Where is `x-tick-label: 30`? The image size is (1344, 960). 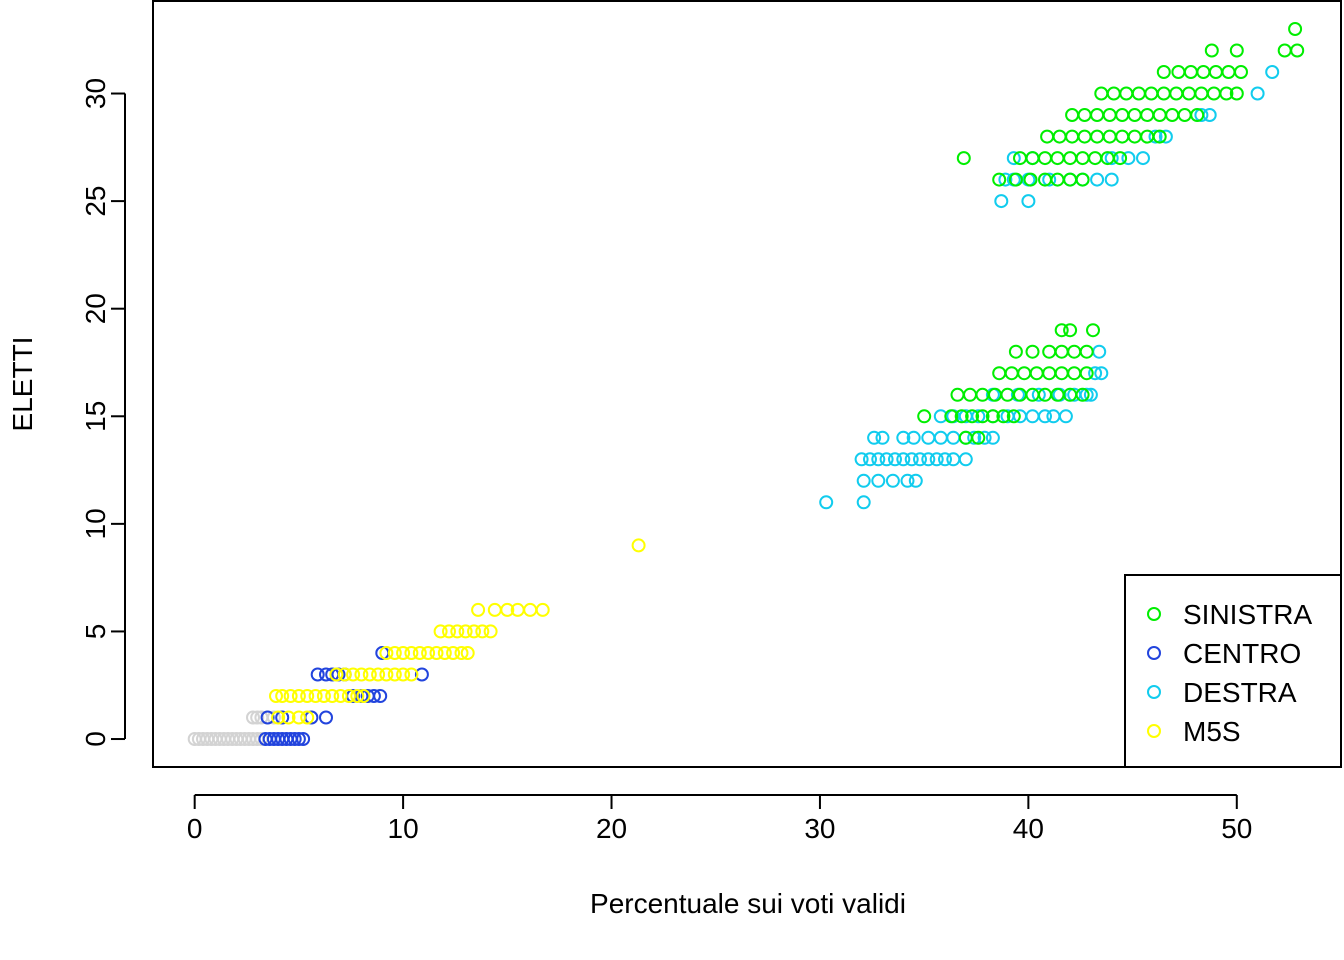
x-tick-label: 30 is located at coordinates (819, 828).